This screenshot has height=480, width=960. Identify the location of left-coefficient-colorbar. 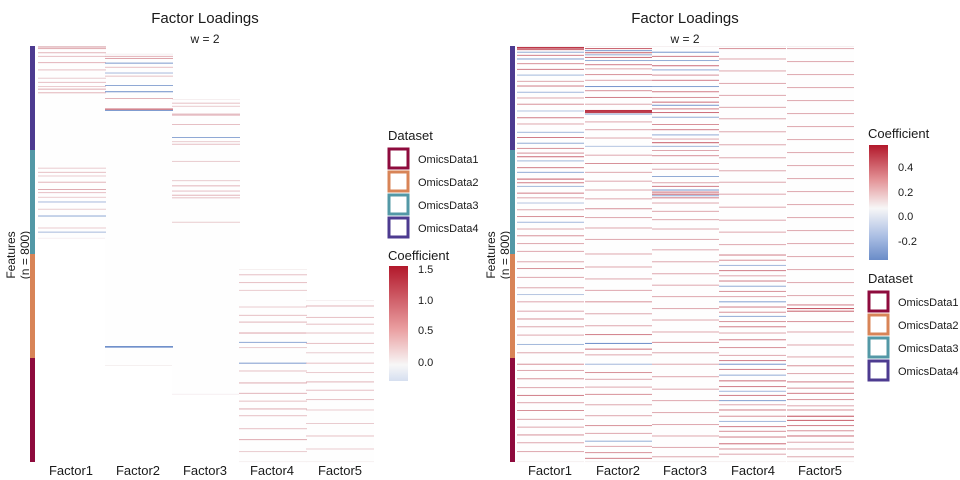
(398, 323).